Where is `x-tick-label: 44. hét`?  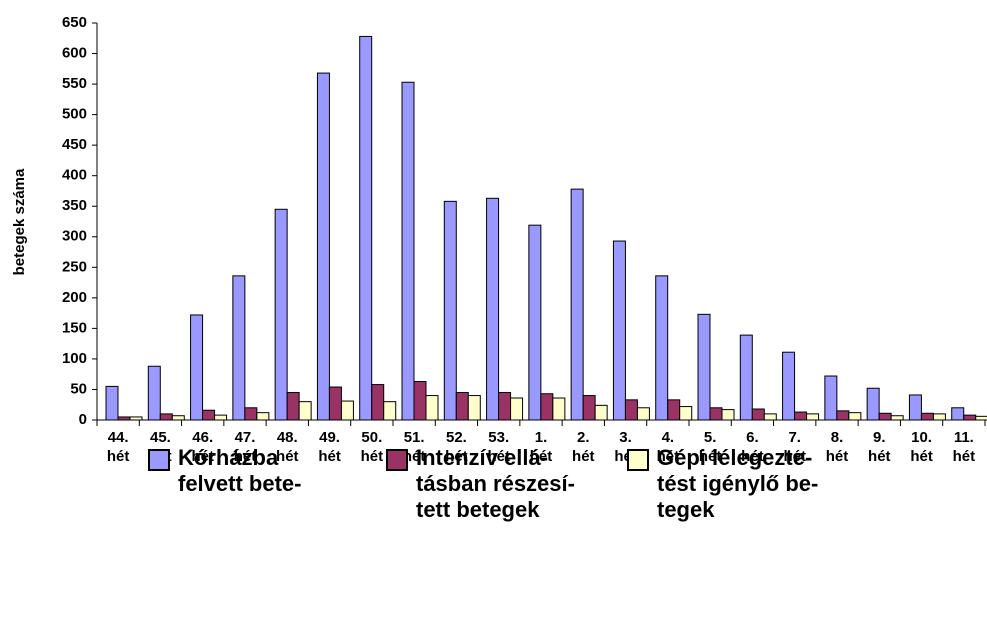
x-tick-label: 44. hét is located at coordinates (118, 447).